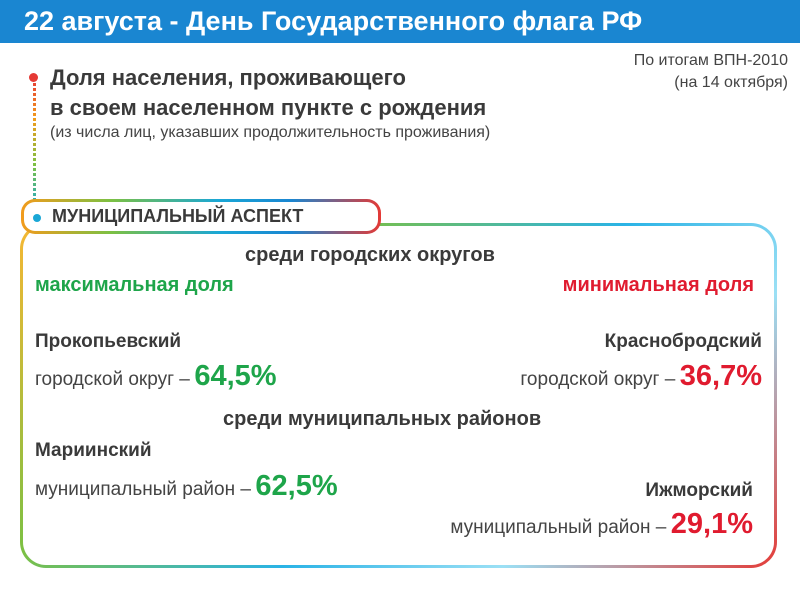 The width and height of the screenshot is (800, 600). Describe the element at coordinates (108, 341) in the screenshot. I see `urban-max-name: Прокопьевский` at that location.